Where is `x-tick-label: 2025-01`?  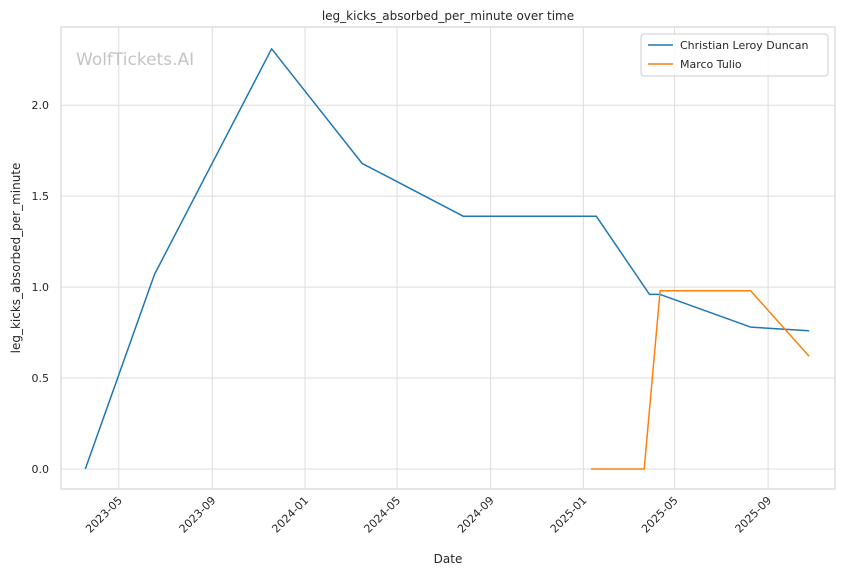 x-tick-label: 2025-01 is located at coordinates (569, 515).